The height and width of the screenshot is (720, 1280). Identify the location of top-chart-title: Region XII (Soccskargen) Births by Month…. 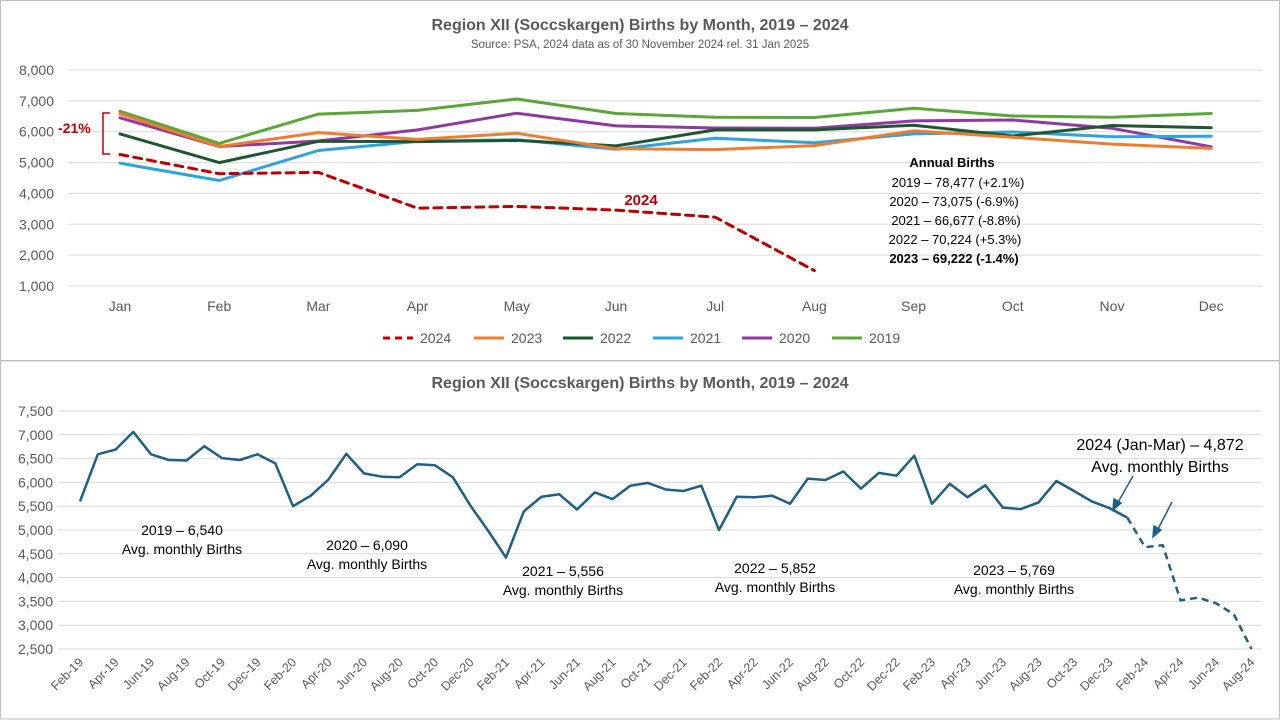
(639, 25).